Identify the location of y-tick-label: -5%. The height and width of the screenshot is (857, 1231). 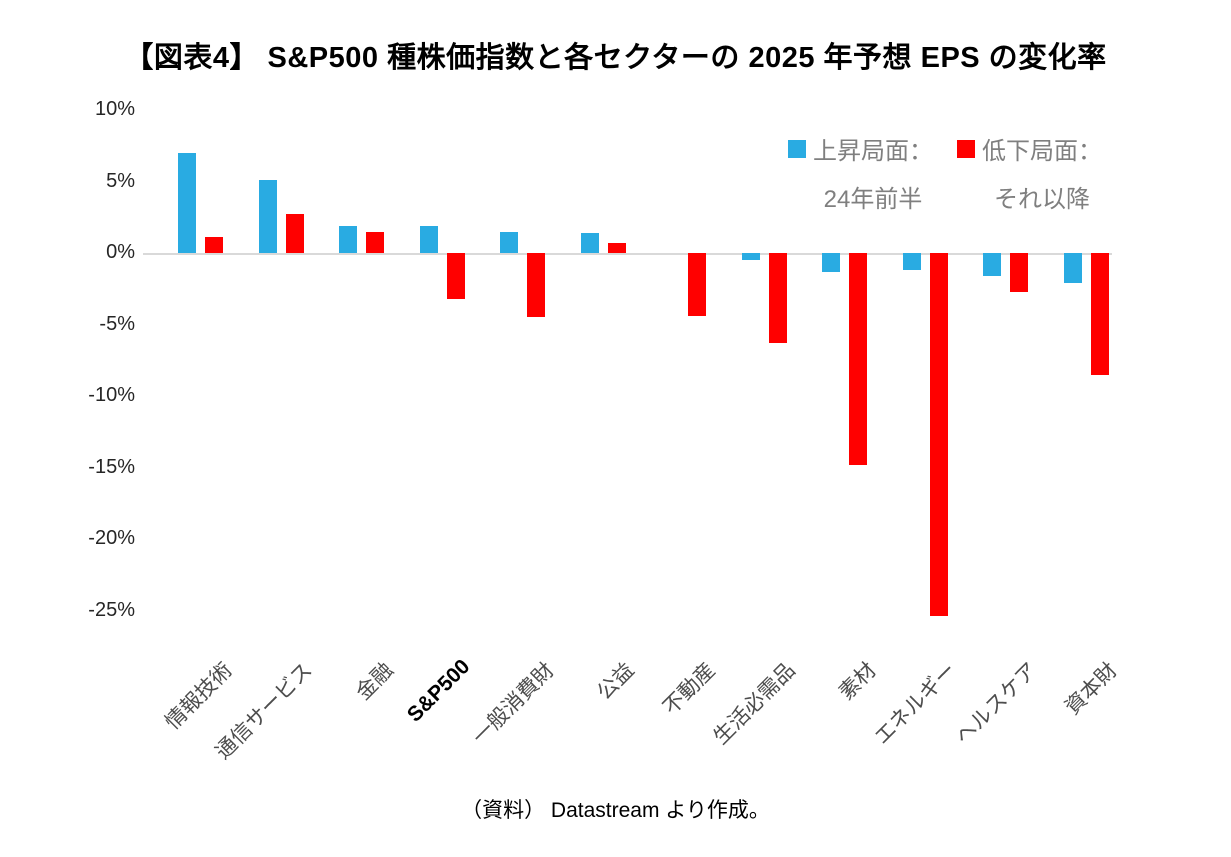
(117, 323).